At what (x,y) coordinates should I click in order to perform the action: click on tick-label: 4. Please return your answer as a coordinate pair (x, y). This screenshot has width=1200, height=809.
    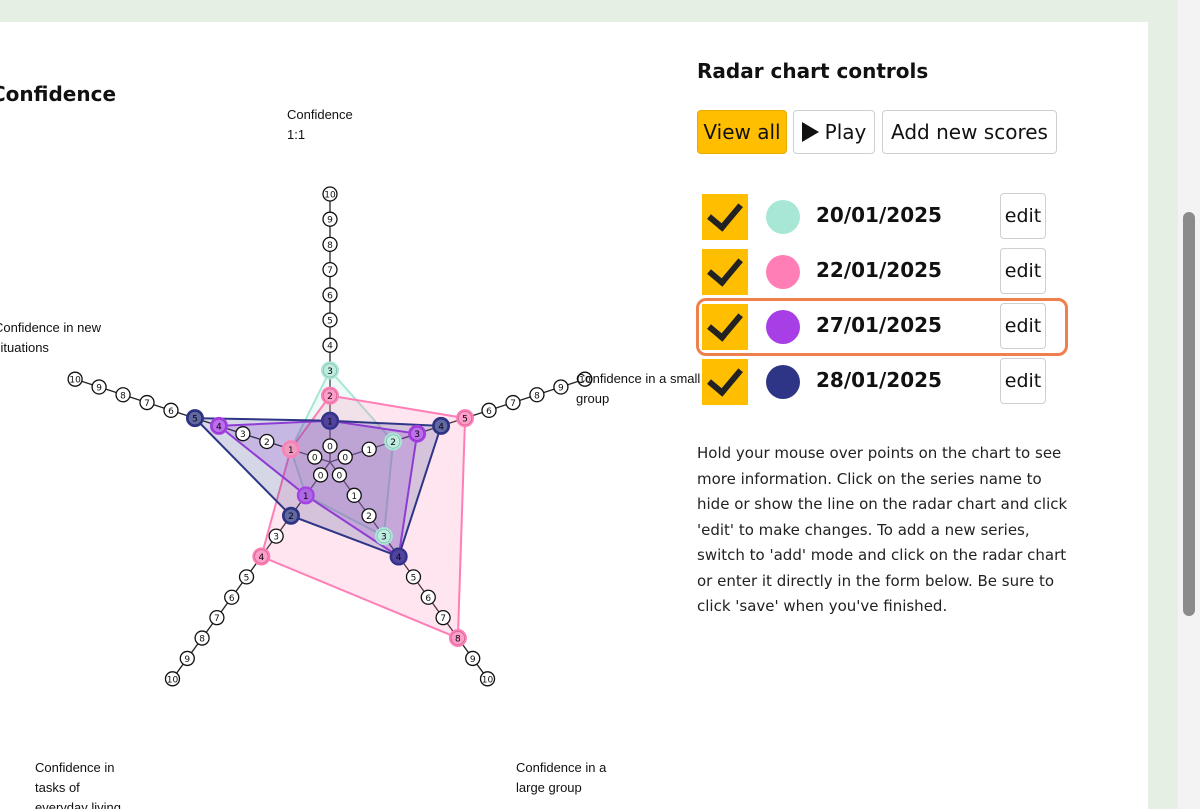
    Looking at the image, I should click on (330, 347).